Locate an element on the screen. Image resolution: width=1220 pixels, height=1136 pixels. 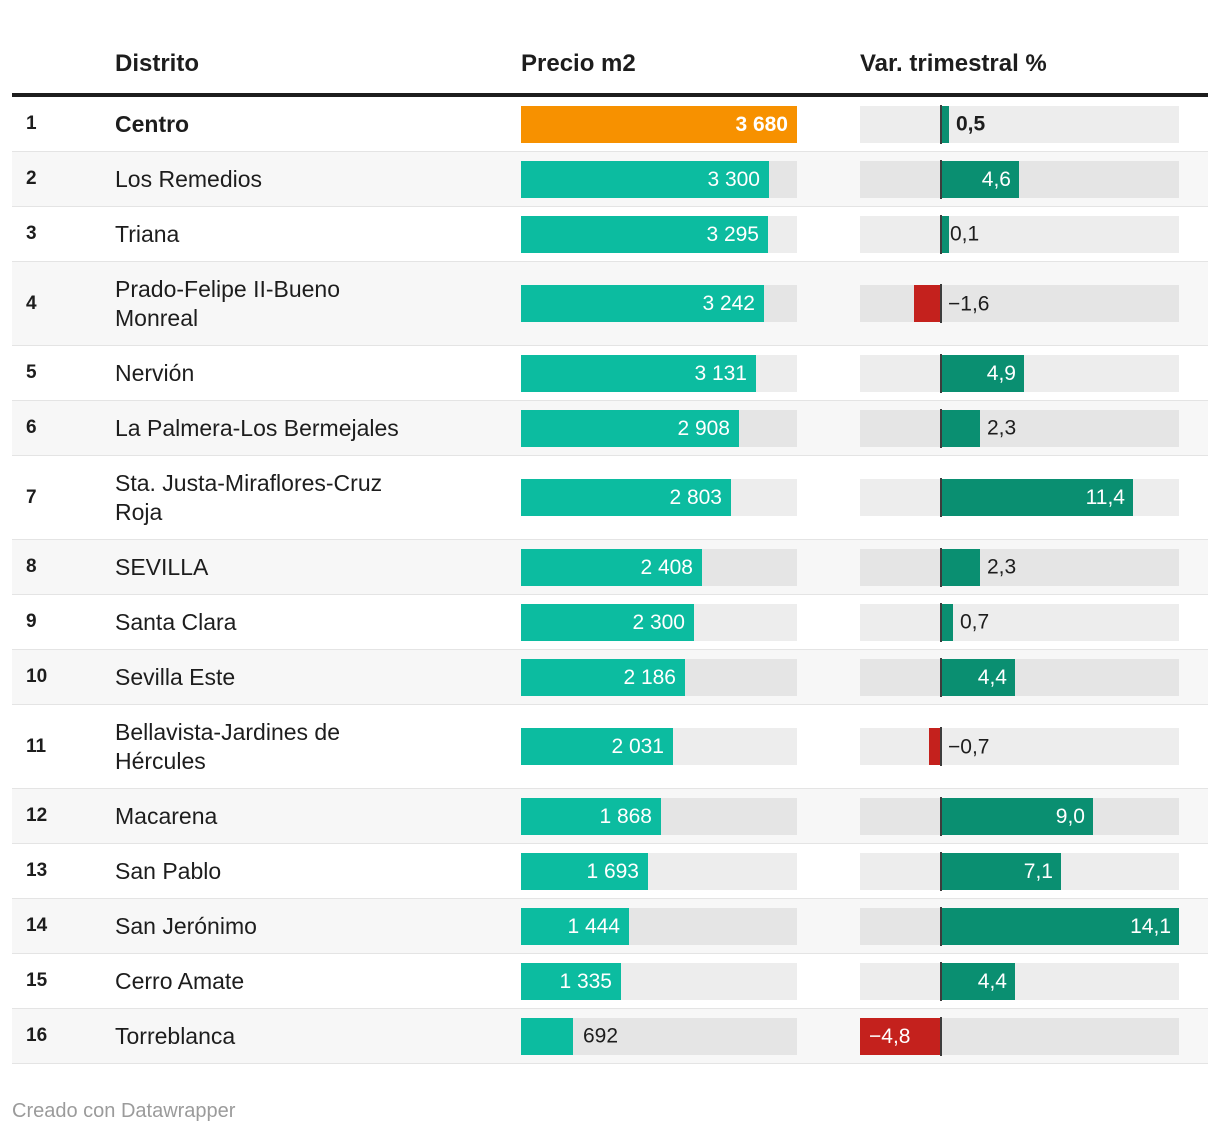
price-cell: 2 803 is located at coordinates (690, 497).